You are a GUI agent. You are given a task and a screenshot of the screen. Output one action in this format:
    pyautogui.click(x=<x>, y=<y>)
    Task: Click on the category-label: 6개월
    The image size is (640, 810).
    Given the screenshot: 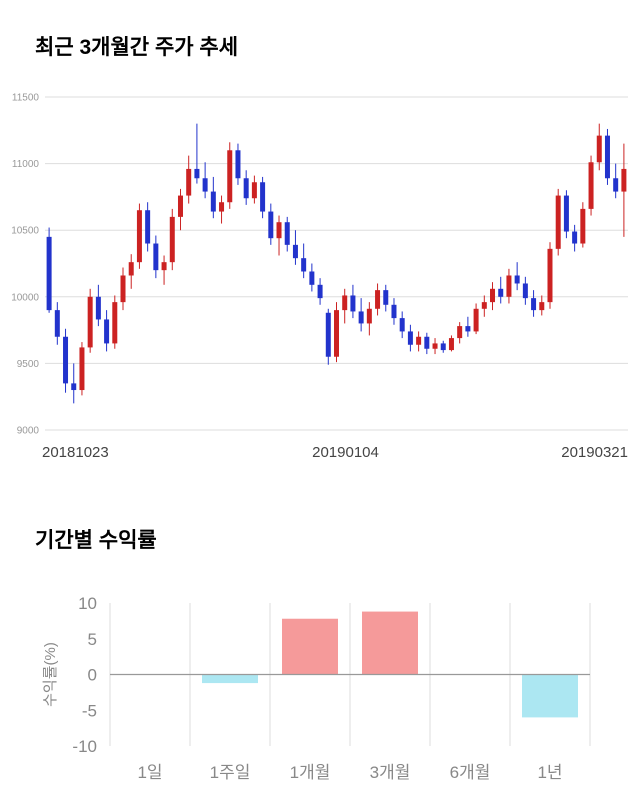 What is the action you would take?
    pyautogui.click(x=470, y=772)
    